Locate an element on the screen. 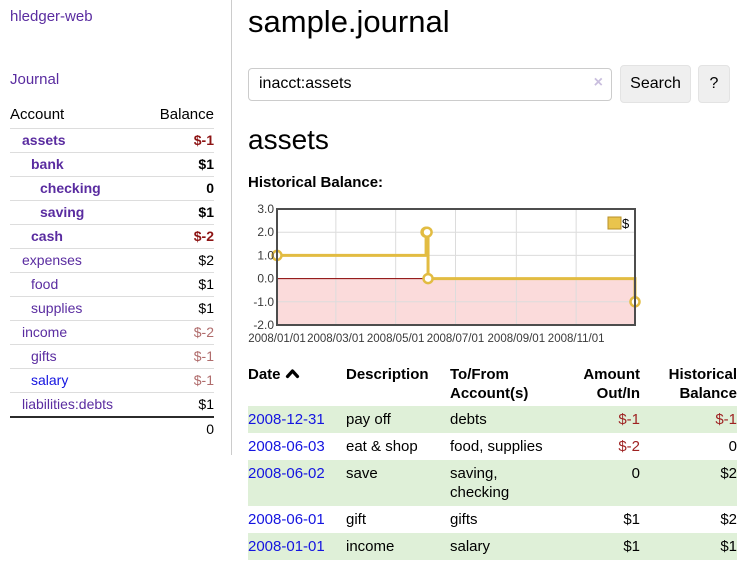  accounts-total-balance: 0 is located at coordinates (210, 429).